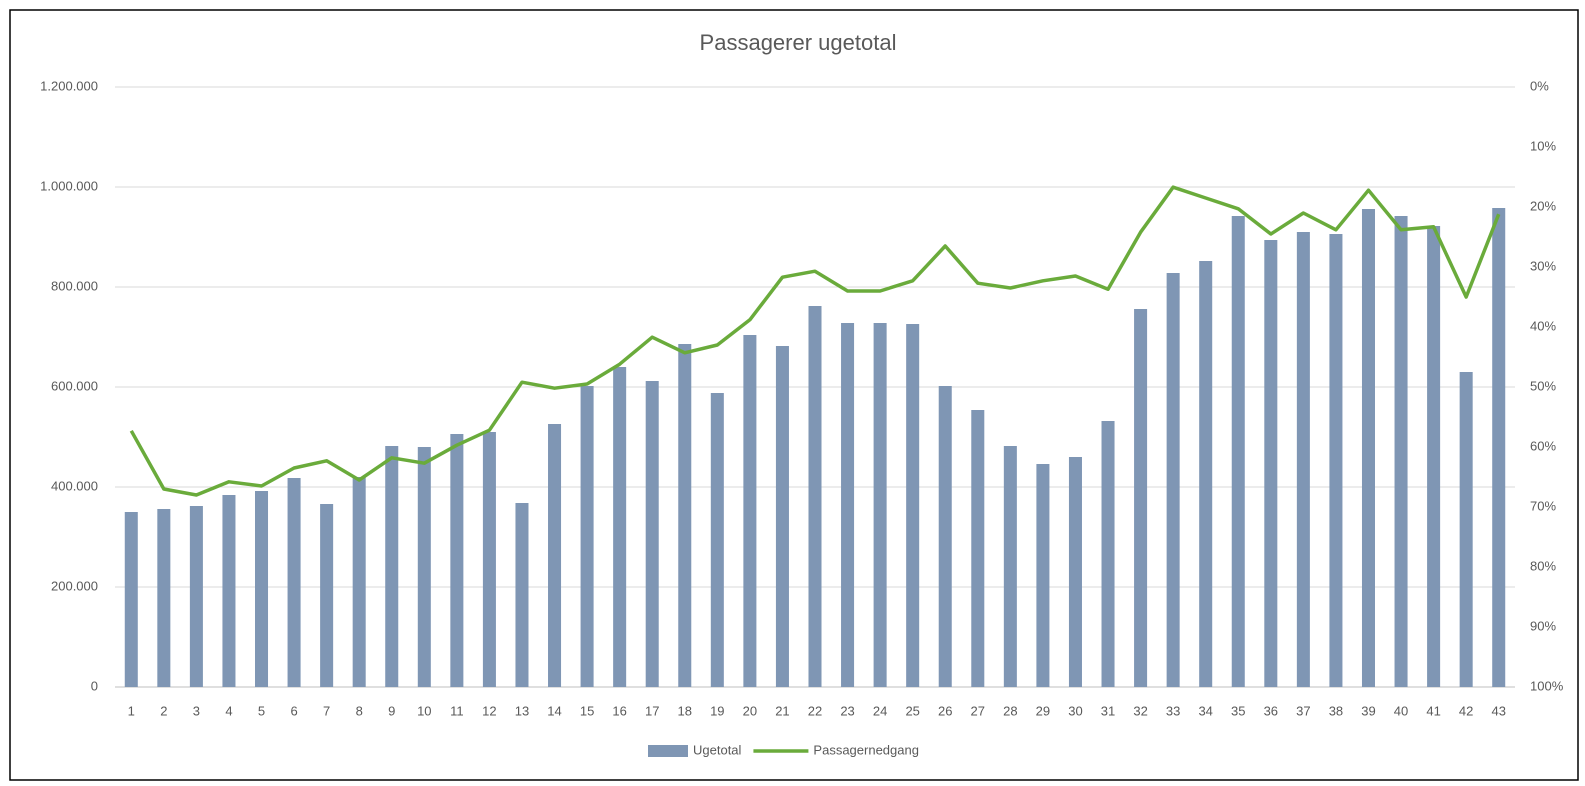  Describe the element at coordinates (554, 710) in the screenshot. I see `x-tick-label: 14` at that location.